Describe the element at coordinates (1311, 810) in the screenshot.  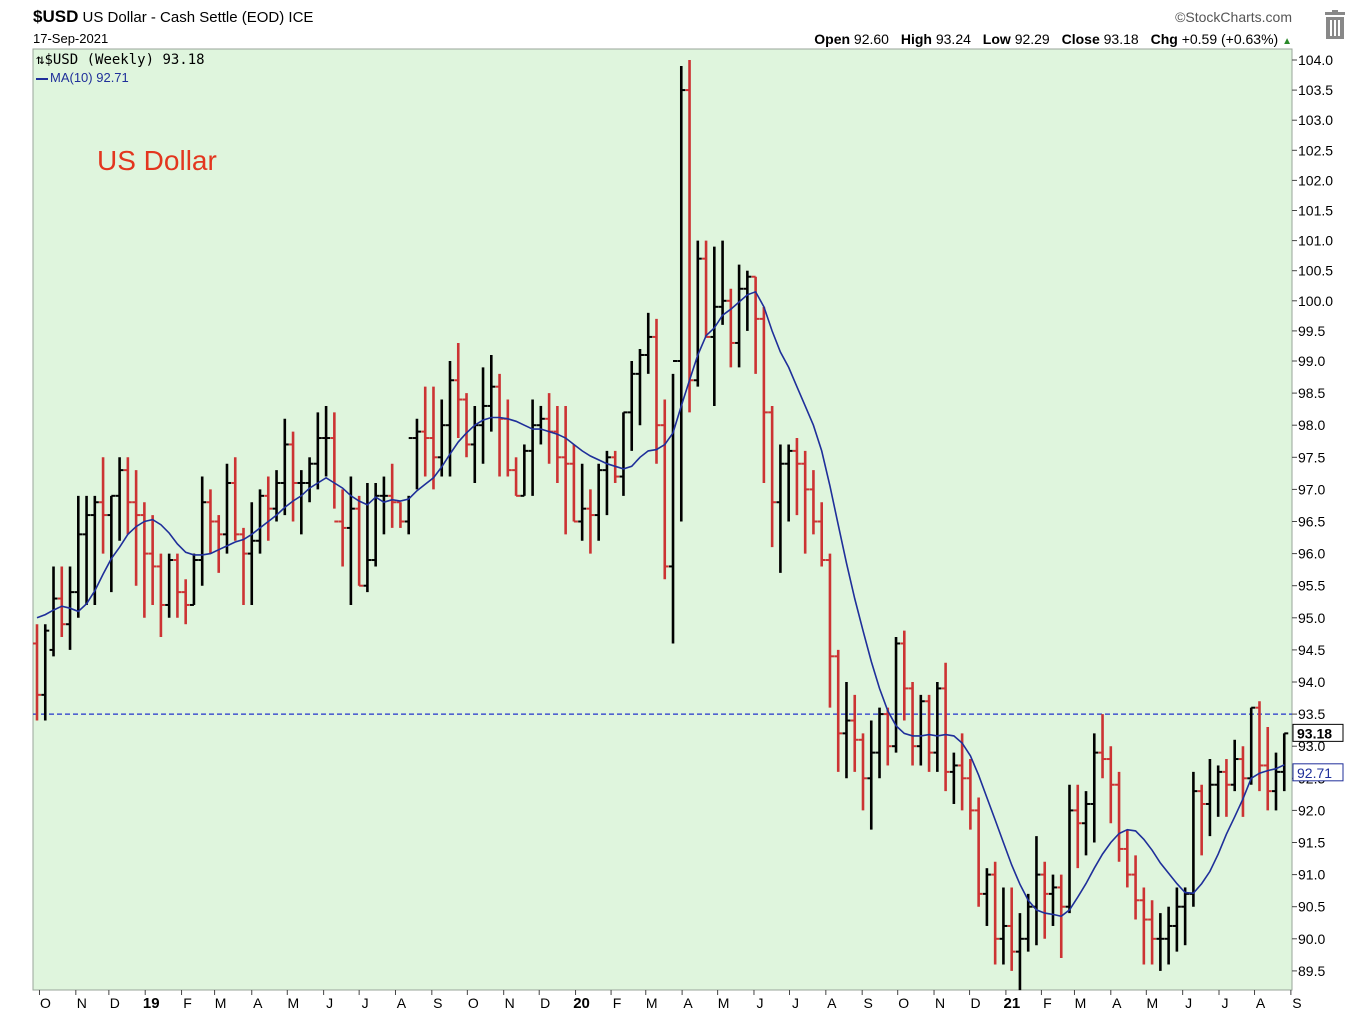
I see `y-tick-label: 92.0` at that location.